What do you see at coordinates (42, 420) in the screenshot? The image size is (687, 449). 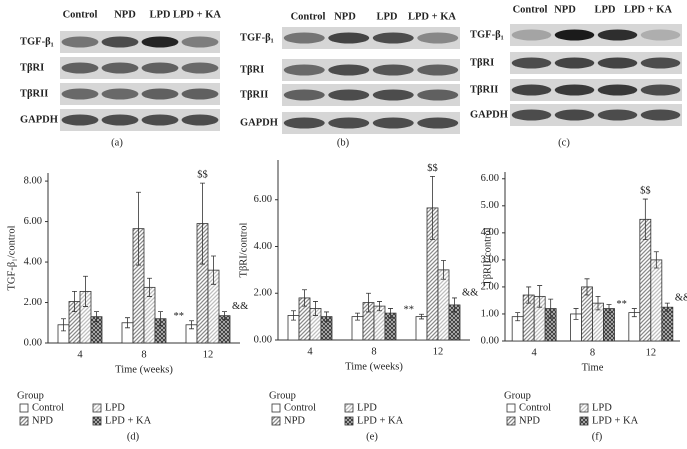 I see `legend-label: NPD` at bounding box center [42, 420].